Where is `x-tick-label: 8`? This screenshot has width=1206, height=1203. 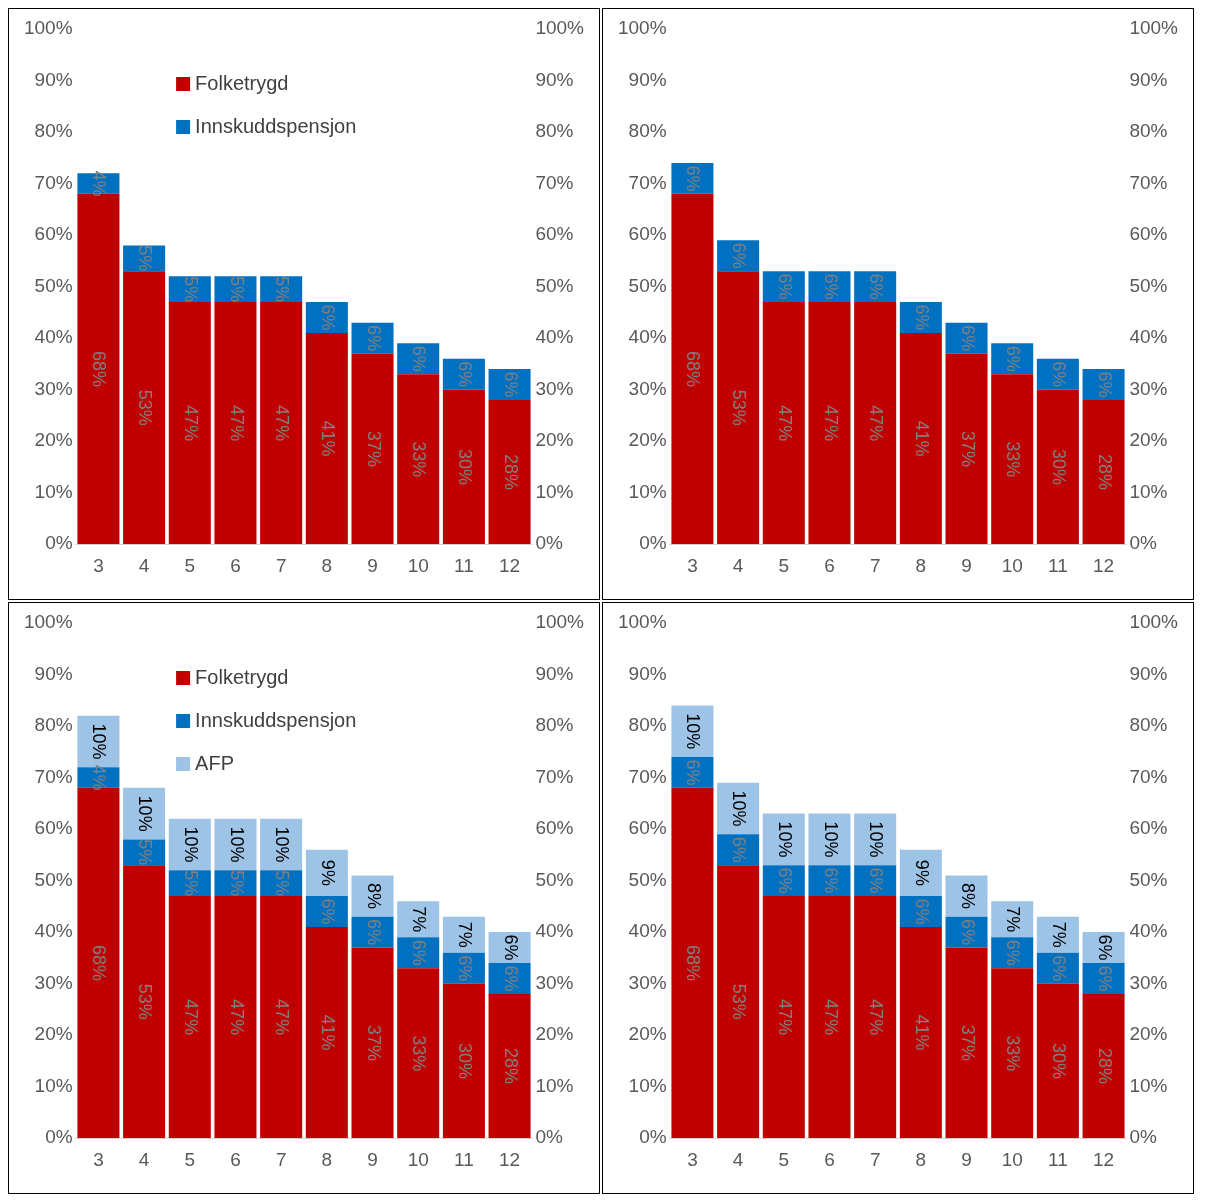
x-tick-label: 8 is located at coordinates (921, 1159).